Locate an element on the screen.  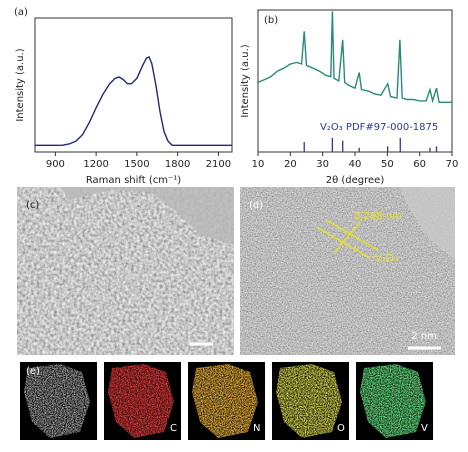
map-v: V is located at coordinates (394, 401).